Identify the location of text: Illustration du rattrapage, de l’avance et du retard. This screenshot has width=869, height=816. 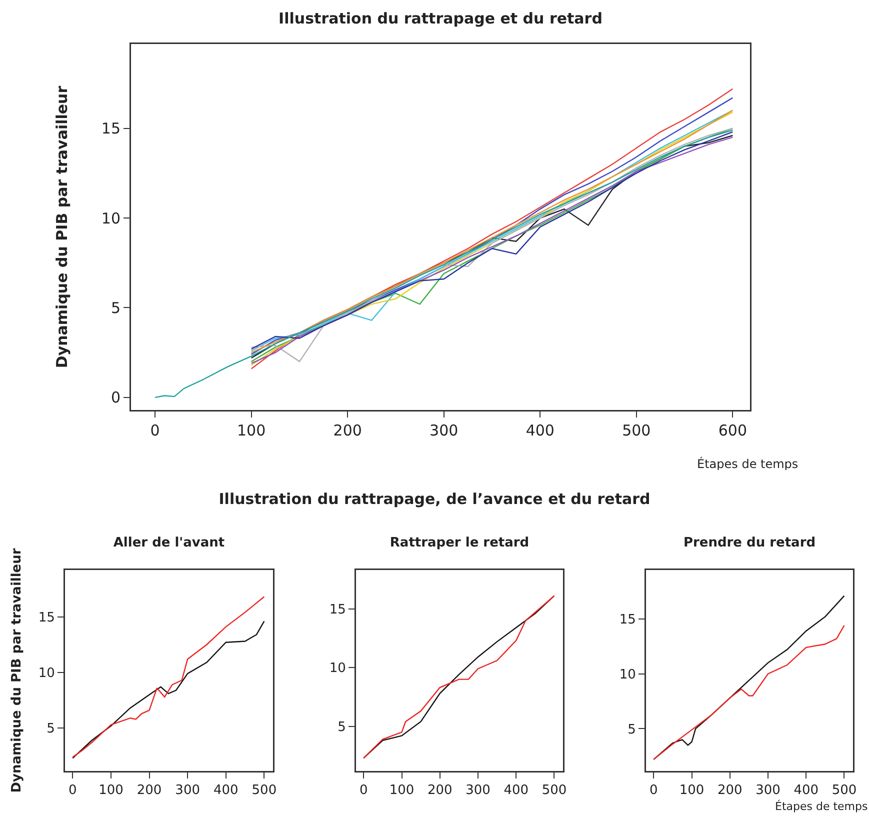
(435, 499).